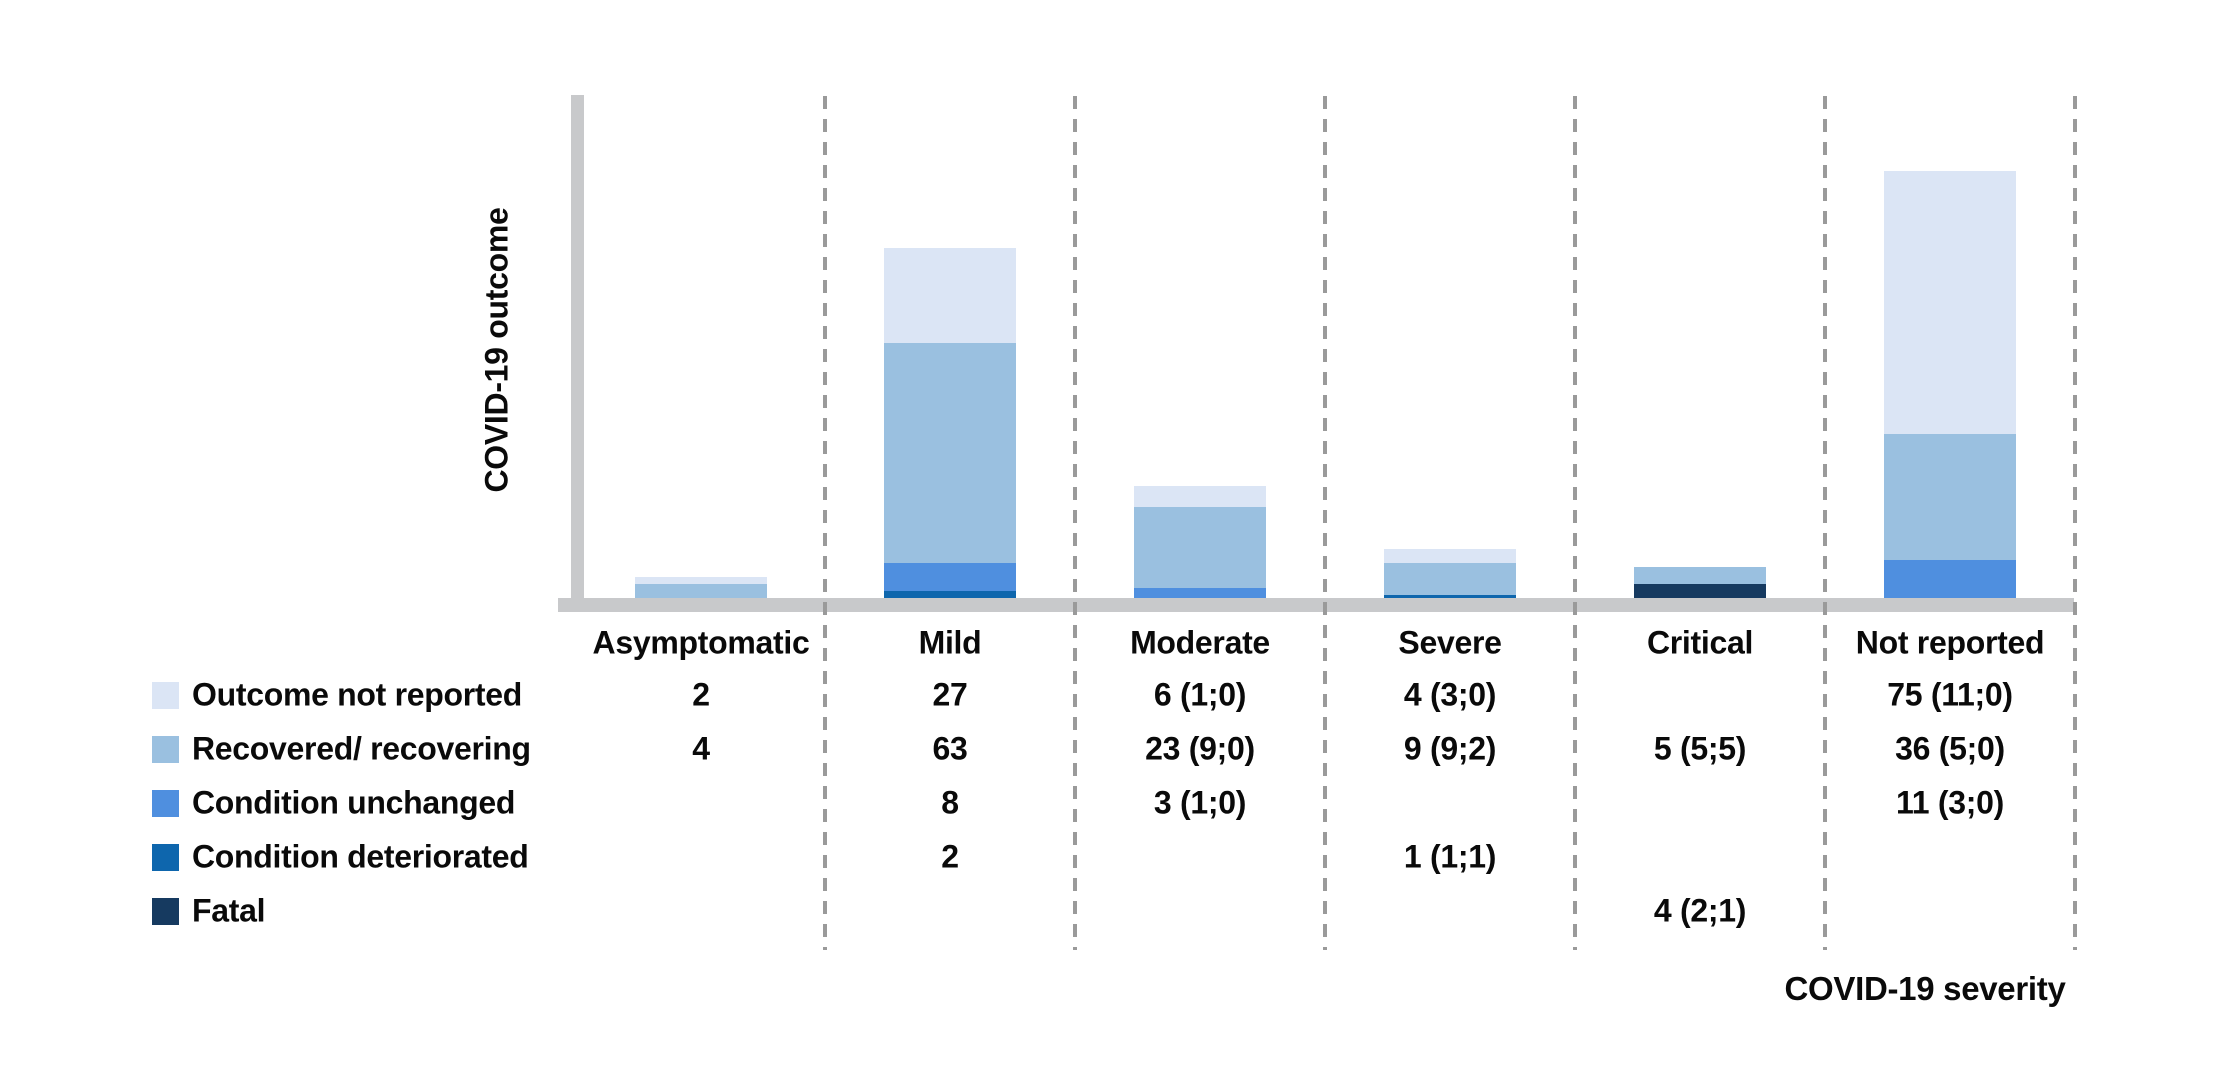 The width and height of the screenshot is (2220, 1072). What do you see at coordinates (577, 353) in the screenshot?
I see `y-axis-line` at bounding box center [577, 353].